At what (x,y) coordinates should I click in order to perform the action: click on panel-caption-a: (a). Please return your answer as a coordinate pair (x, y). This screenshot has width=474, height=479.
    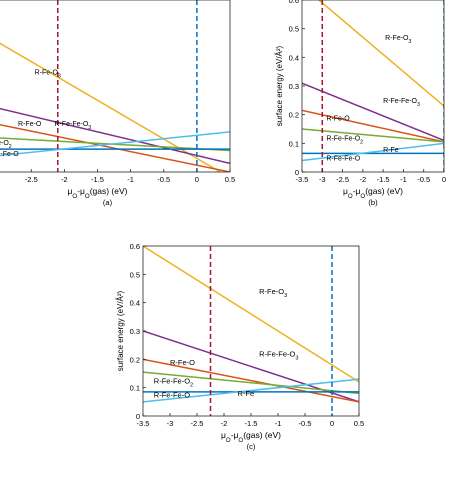
    Looking at the image, I should click on (108, 202).